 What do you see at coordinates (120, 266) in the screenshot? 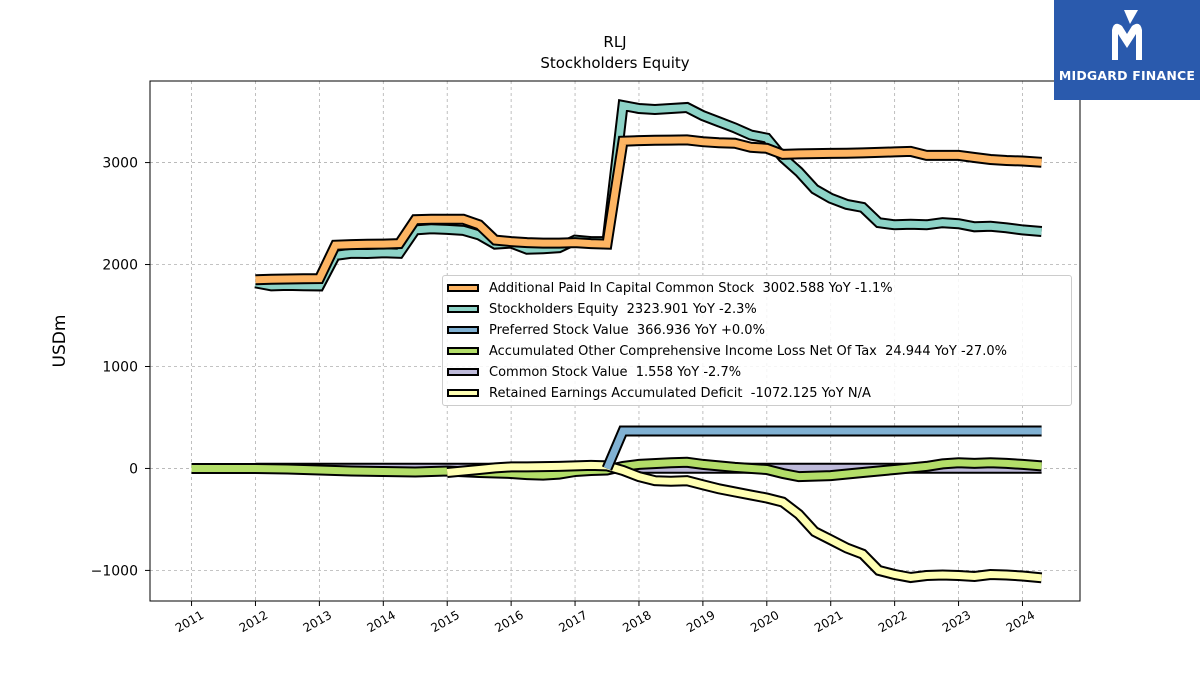
I see `y-tick-label: 2000` at bounding box center [120, 266].